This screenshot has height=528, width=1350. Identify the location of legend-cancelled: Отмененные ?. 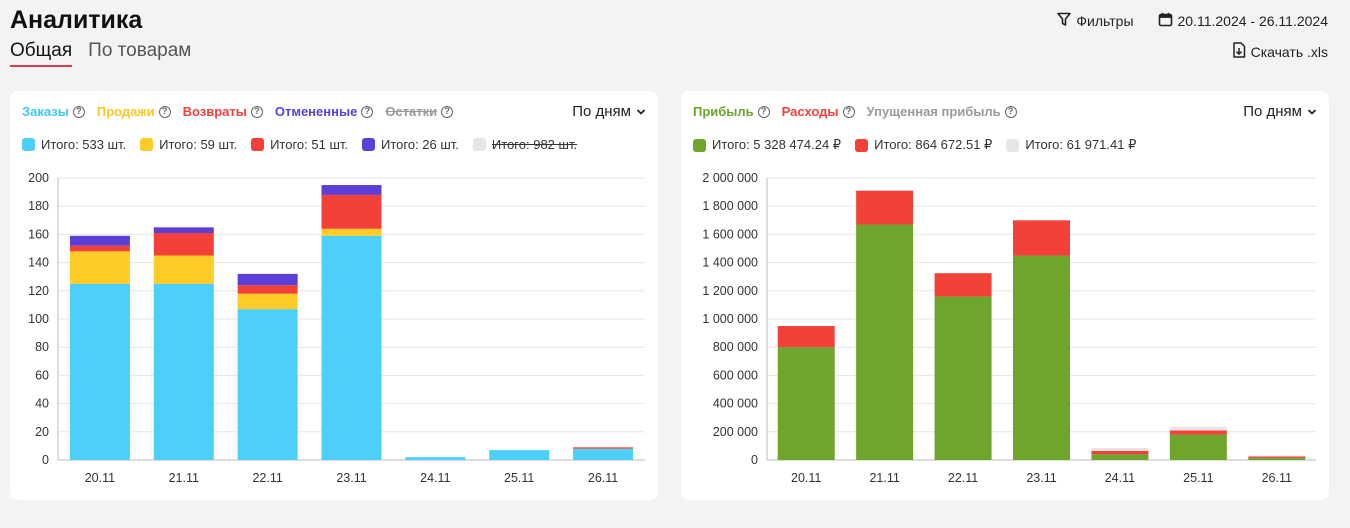
(324, 111).